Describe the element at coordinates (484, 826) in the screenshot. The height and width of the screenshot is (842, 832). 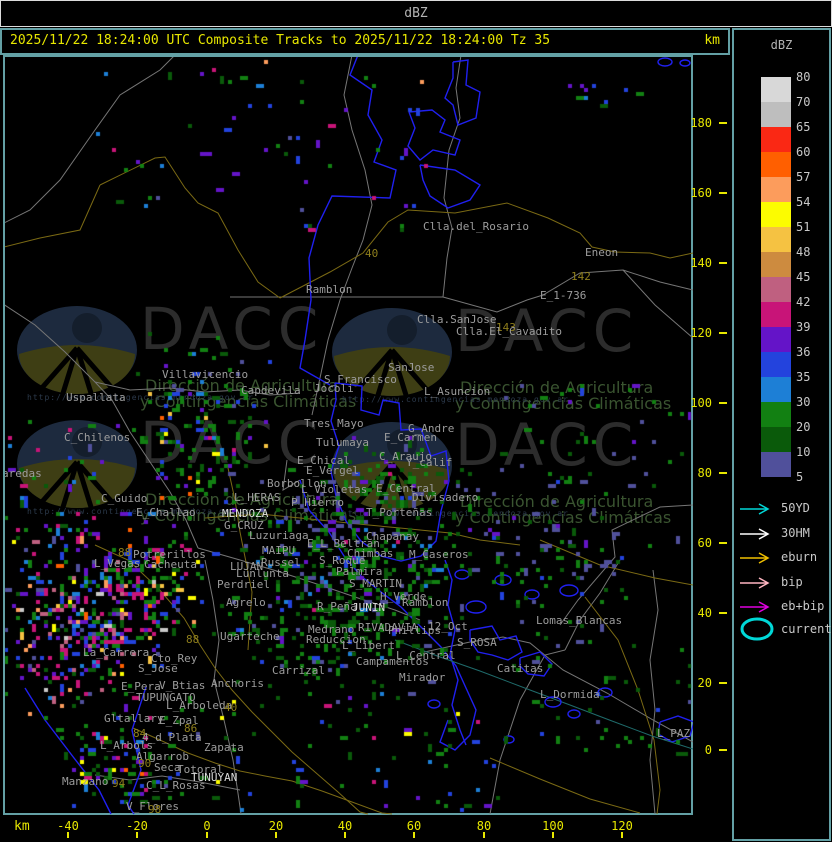
I see `x-axis-label: 80` at that location.